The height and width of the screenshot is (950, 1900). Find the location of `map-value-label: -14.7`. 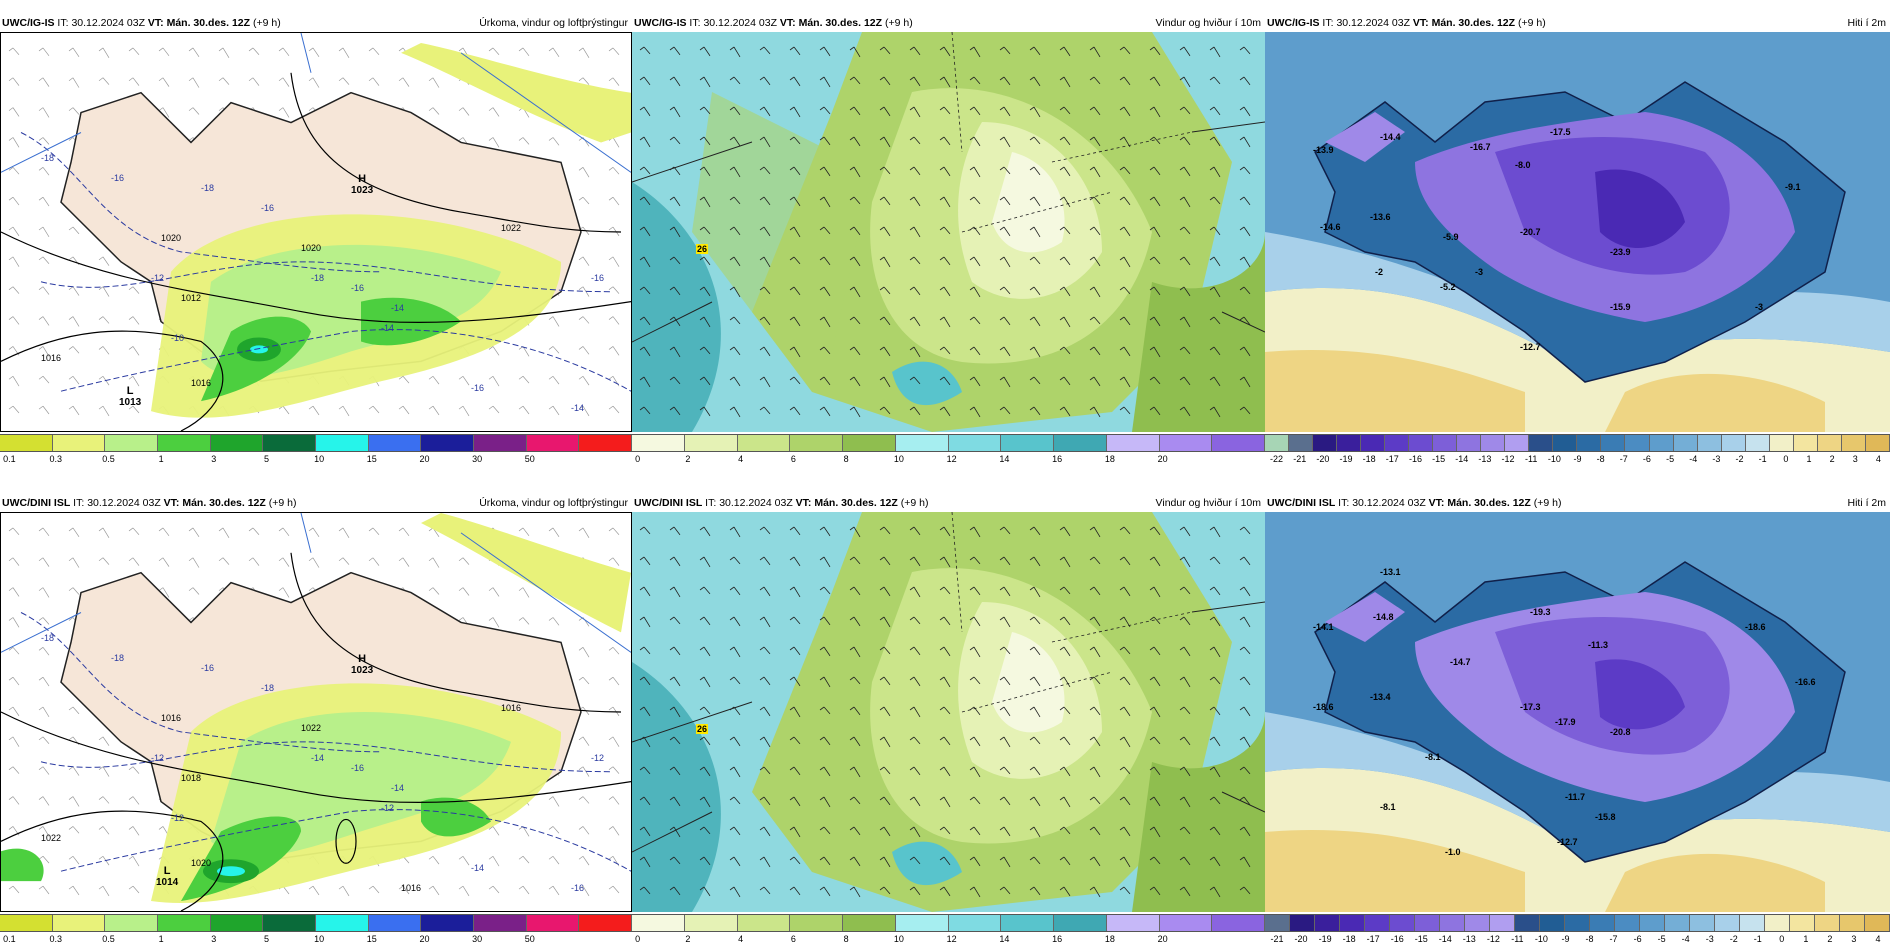

map-value-label: -14.7 is located at coordinates (1460, 662).